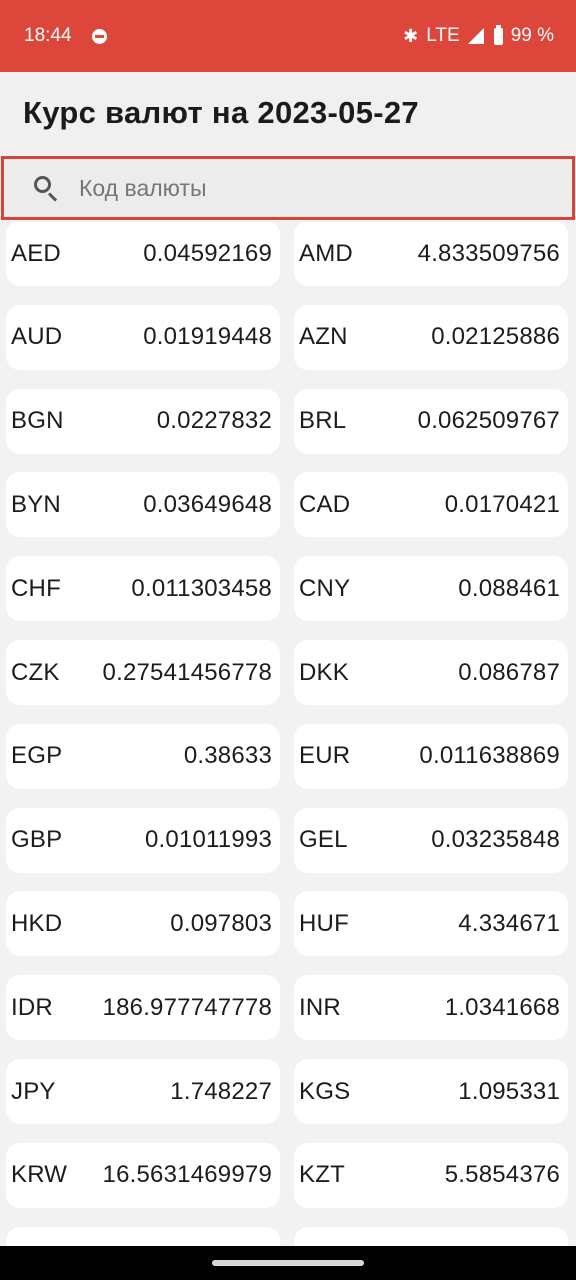  I want to click on currency-code: CZK, so click(35, 672).